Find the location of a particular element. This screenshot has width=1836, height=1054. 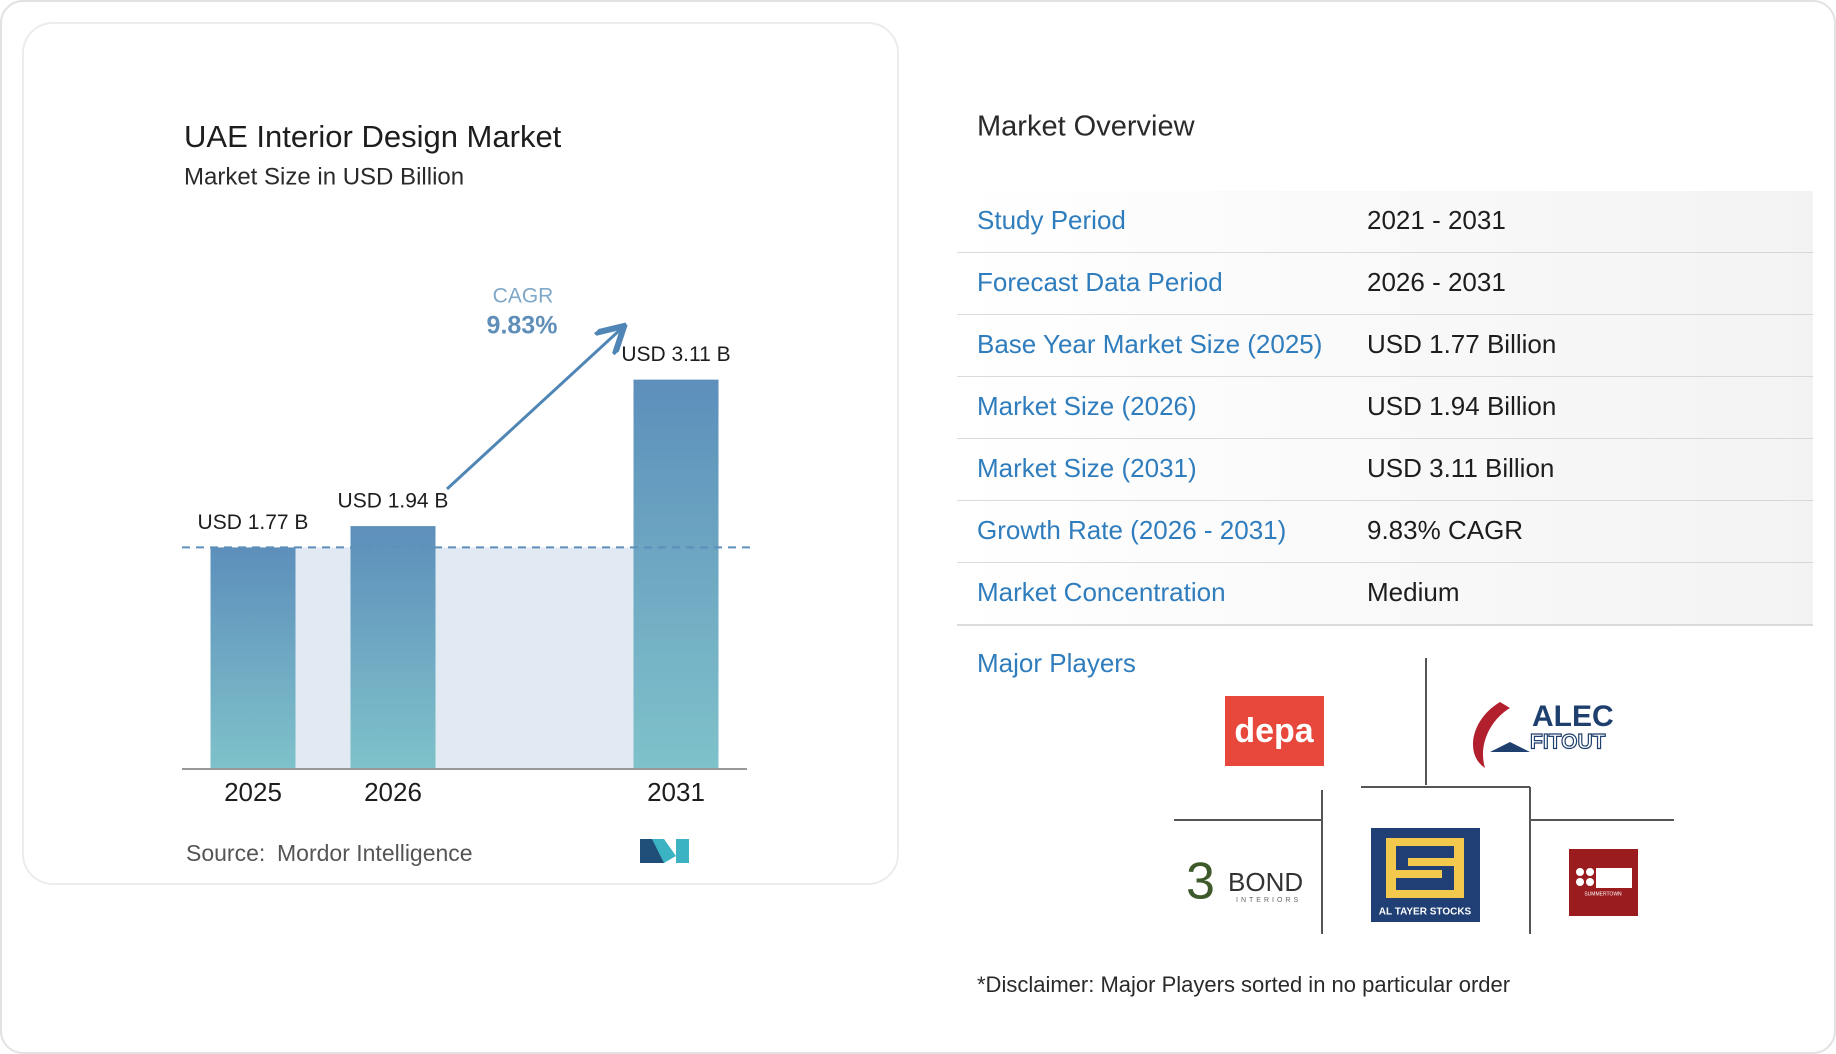

value-label: USD 3.11 B is located at coordinates (675, 354).